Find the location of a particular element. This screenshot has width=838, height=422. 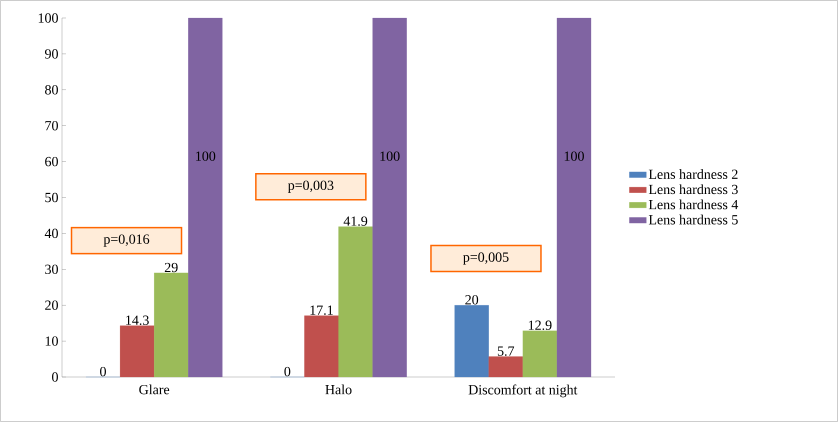

data-label: 17.1 is located at coordinates (321, 310).